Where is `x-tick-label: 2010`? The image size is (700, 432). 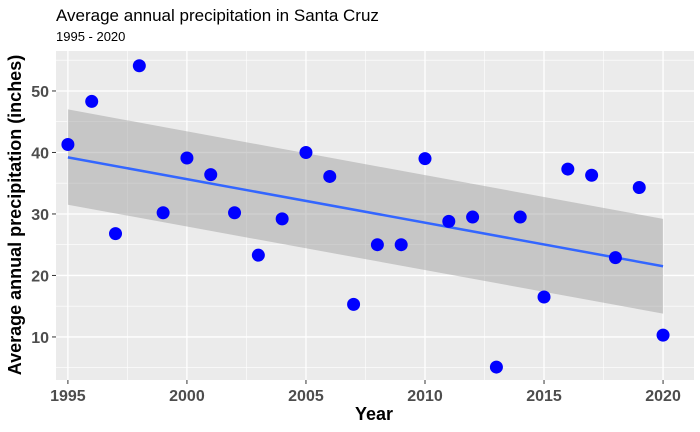
x-tick-label: 2010 is located at coordinates (425, 396).